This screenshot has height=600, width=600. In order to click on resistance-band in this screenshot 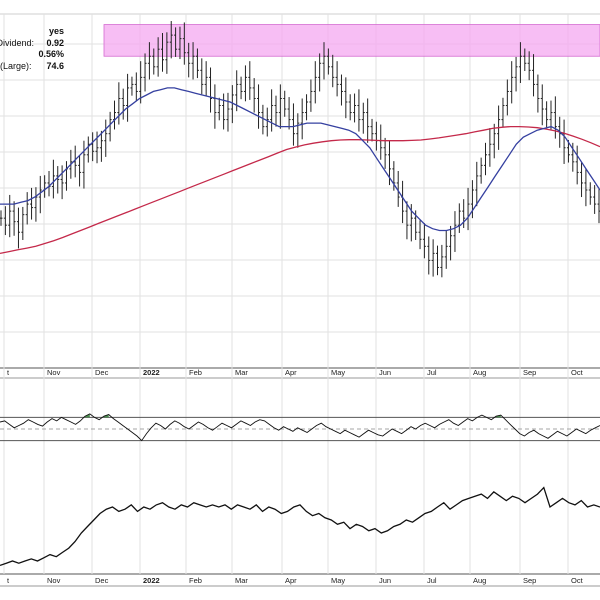, I will do `click(351, 40)`.